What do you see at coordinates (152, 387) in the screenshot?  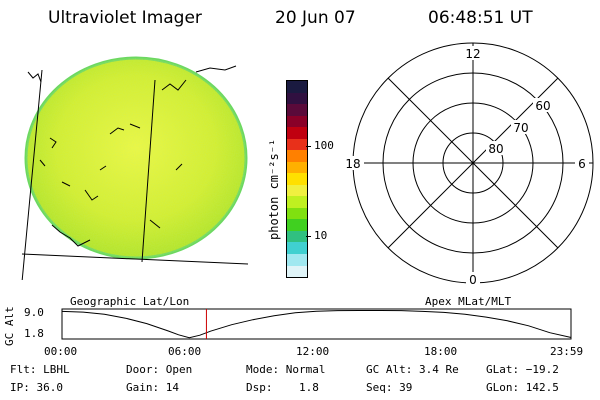 I see `gain-status: Gain: 14` at bounding box center [152, 387].